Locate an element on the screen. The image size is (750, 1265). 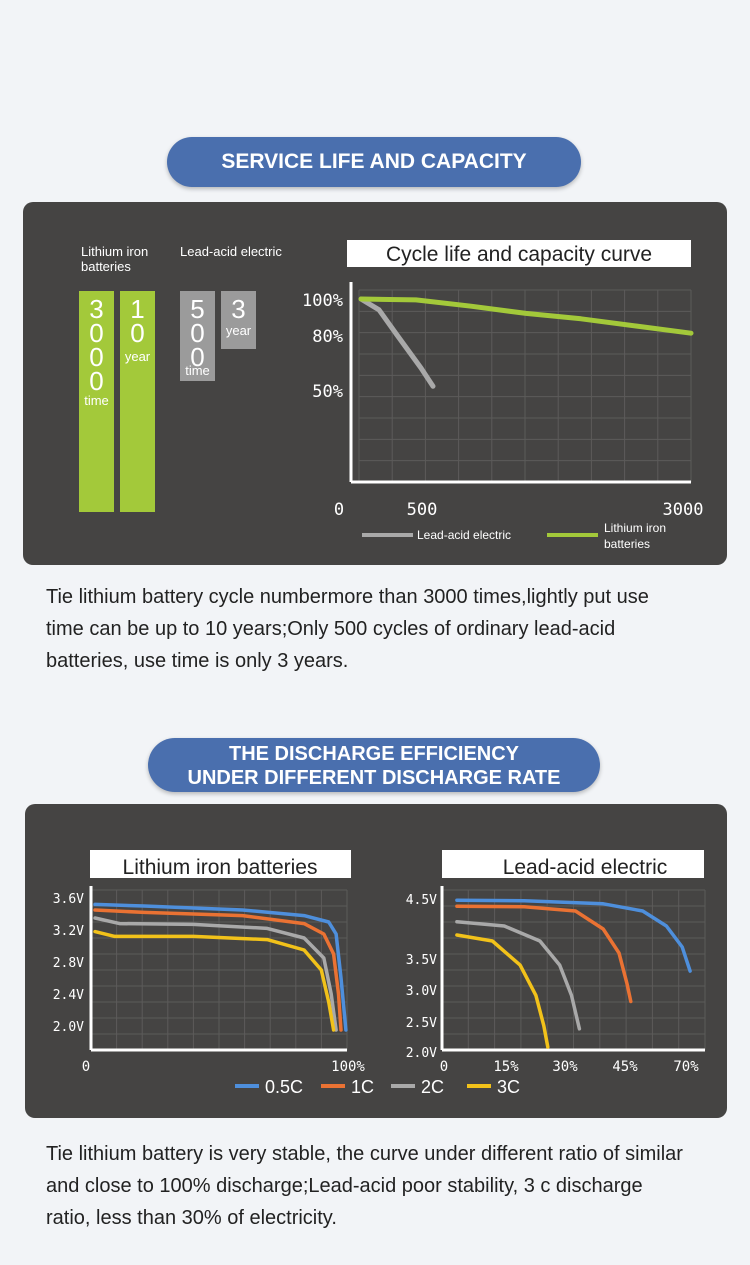
lead-years-unit: year is located at coordinates (239, 330).